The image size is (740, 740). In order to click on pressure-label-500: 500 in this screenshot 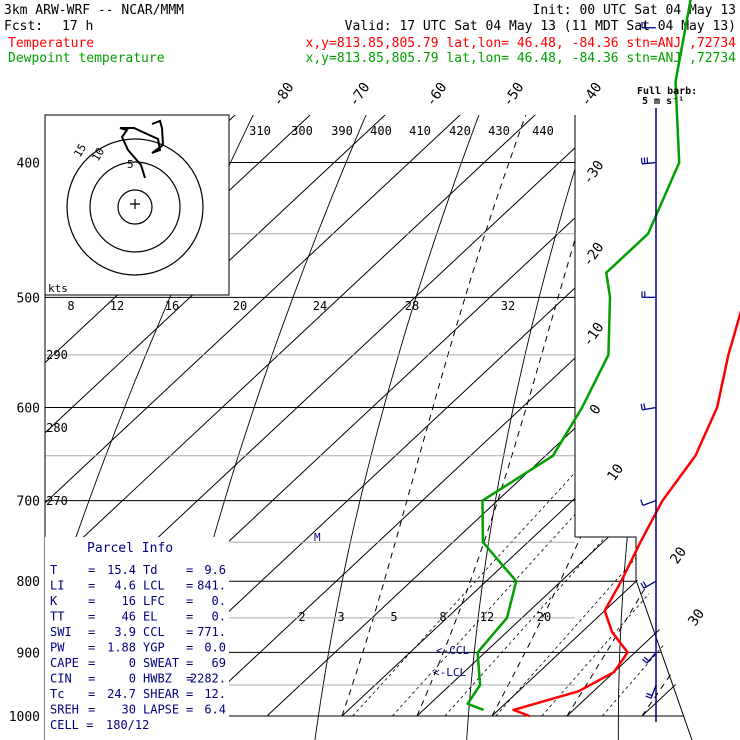, I will do `click(28, 298)`.